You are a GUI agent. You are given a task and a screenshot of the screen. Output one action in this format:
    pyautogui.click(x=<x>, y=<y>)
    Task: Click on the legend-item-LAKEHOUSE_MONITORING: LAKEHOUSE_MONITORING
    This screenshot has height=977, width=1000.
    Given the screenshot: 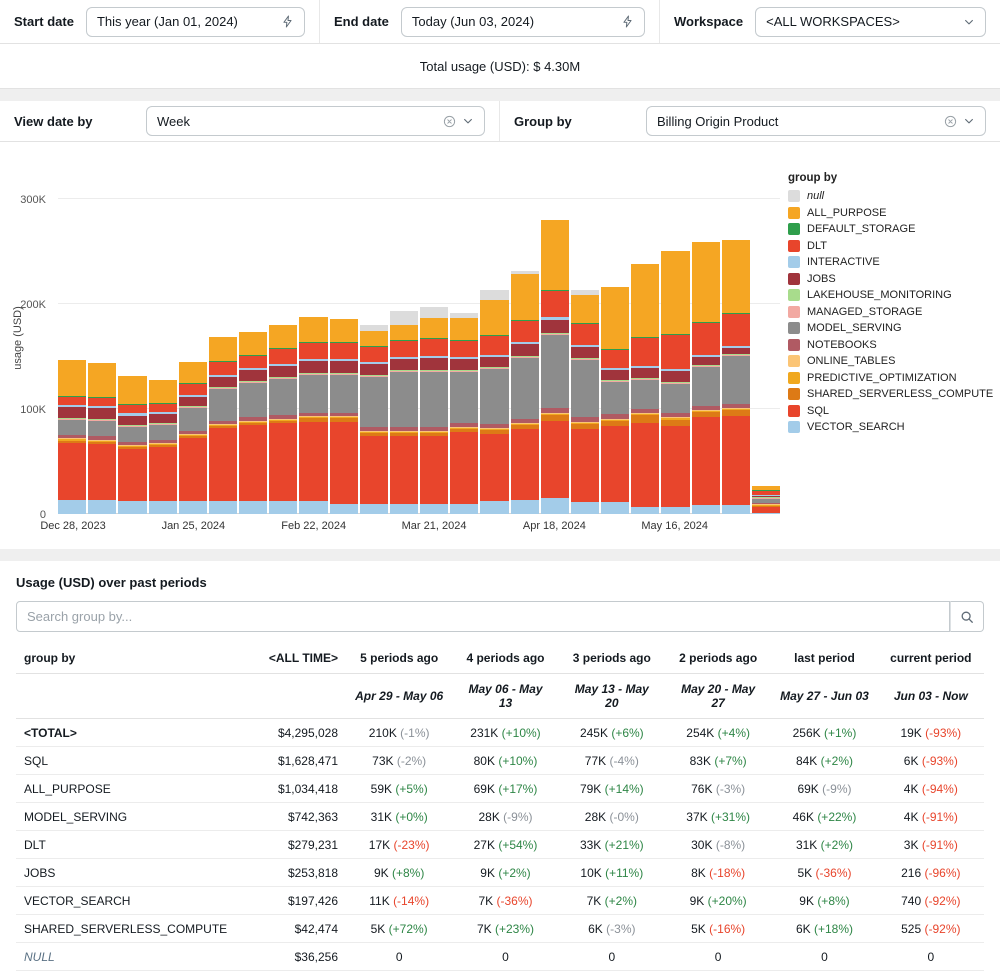 What is the action you would take?
    pyautogui.click(x=889, y=295)
    